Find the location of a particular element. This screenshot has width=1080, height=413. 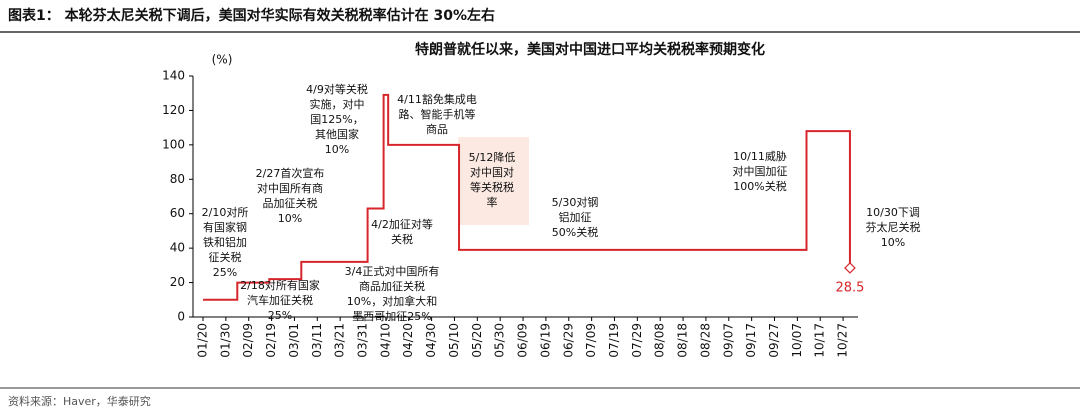

annotation-line: 商品 is located at coordinates (437, 129).